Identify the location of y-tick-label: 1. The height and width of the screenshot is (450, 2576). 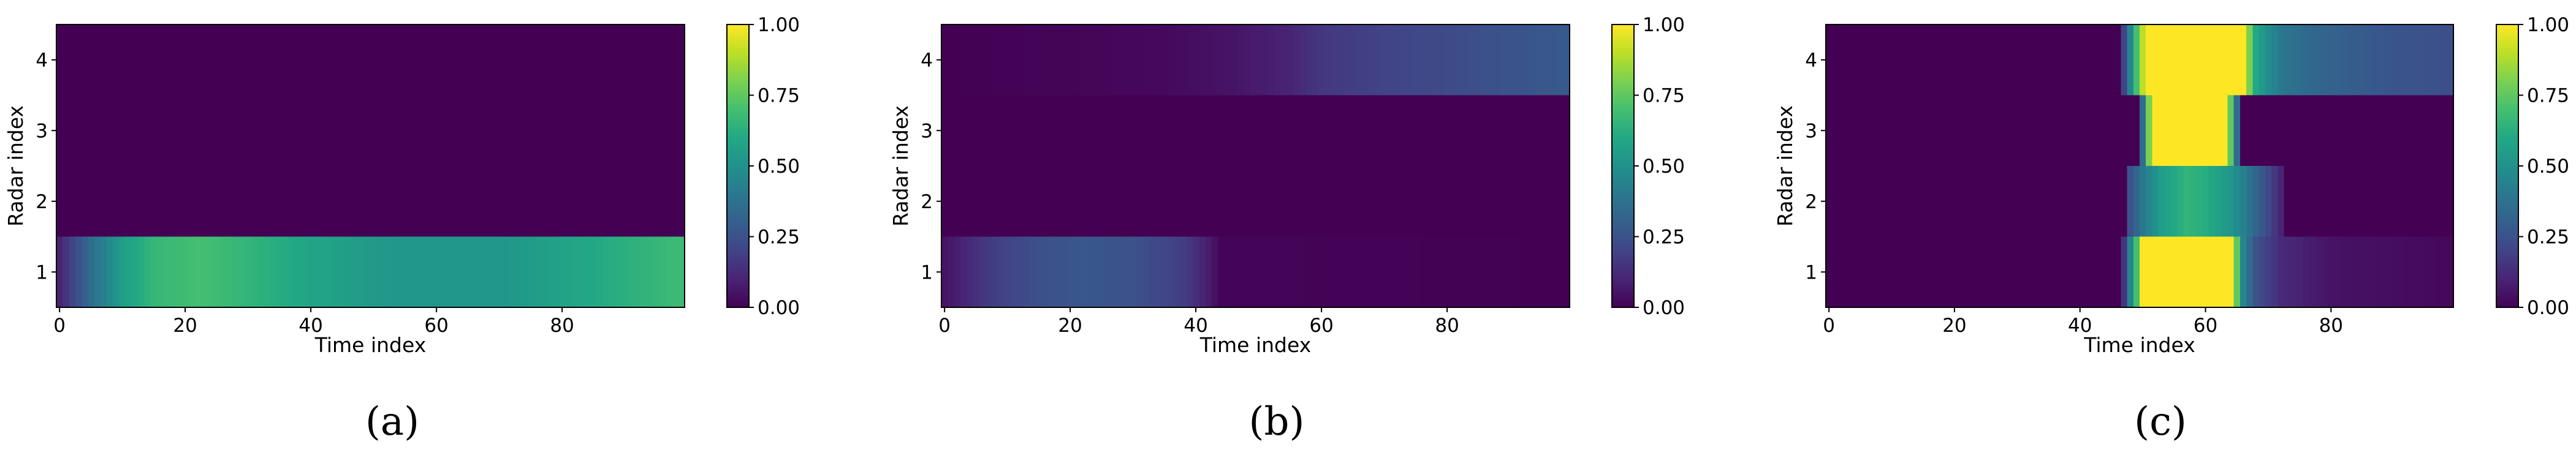
(42, 272).